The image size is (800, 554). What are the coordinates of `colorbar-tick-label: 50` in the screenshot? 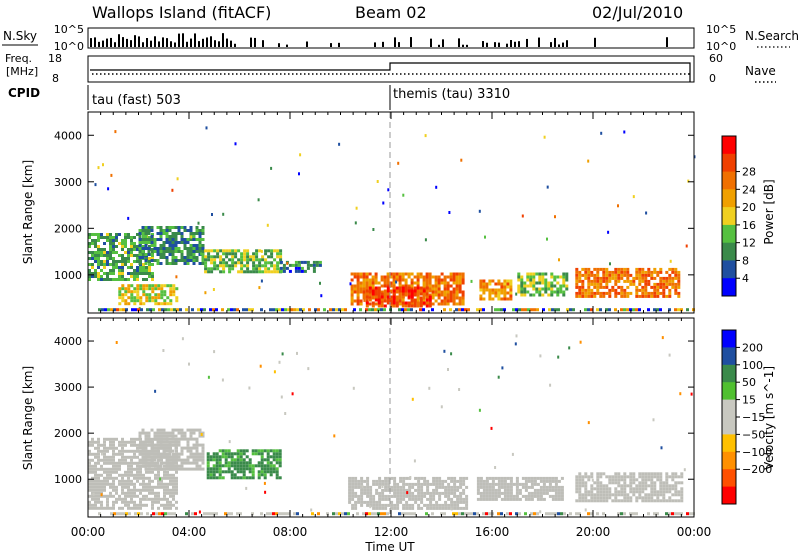 It's located at (749, 382).